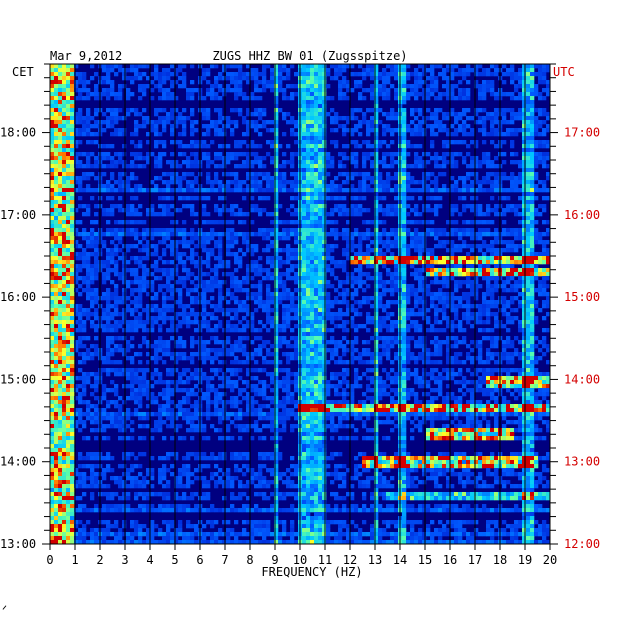  I want to click on cet-tick-label: 17:00, so click(18, 215).